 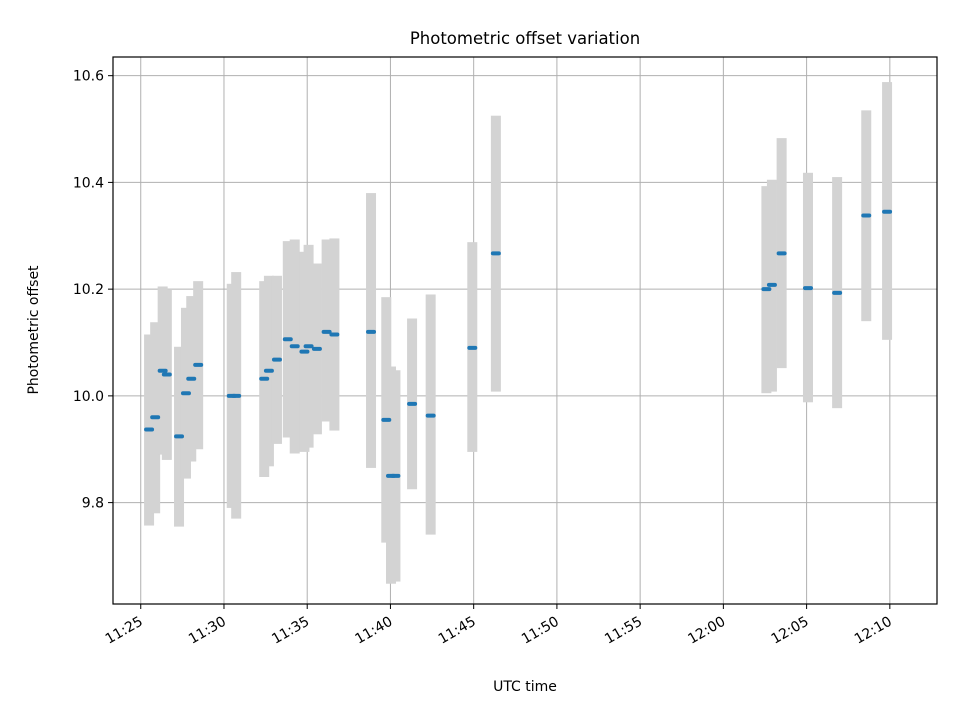 I want to click on y-axis: 9.8 10.0 10.2 10.4 10.6, so click(x=93, y=290).